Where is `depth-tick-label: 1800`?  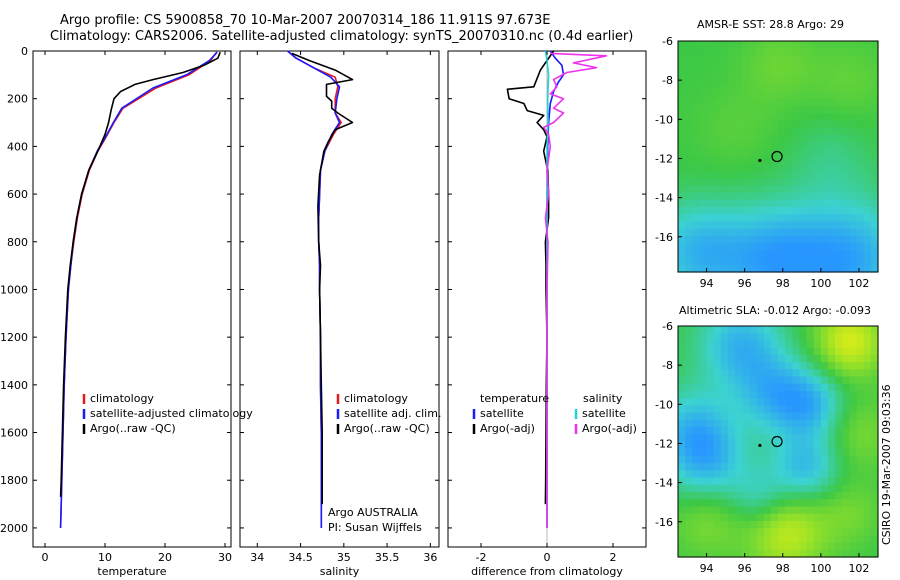
depth-tick-label: 1800 is located at coordinates (14, 480).